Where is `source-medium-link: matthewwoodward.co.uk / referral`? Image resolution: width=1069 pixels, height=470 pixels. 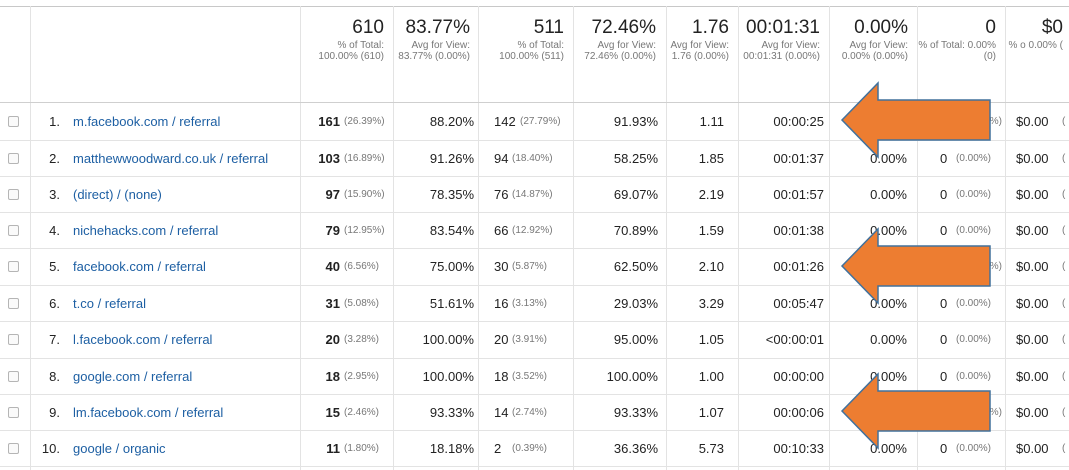 source-medium-link: matthewwoodward.co.uk / referral is located at coordinates (171, 158).